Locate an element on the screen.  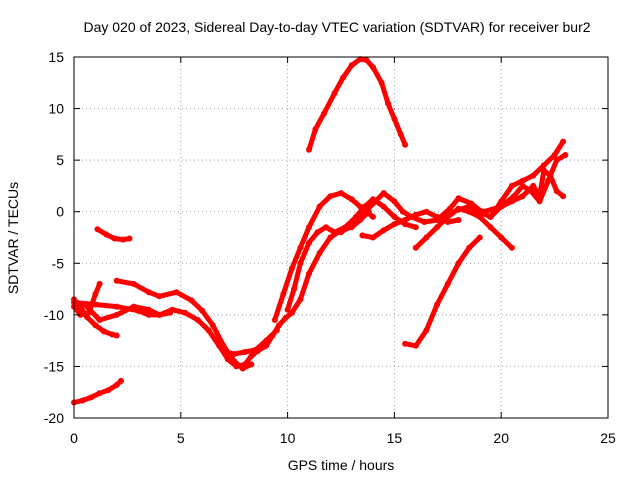
x-tick-label: 15 is located at coordinates (395, 438).